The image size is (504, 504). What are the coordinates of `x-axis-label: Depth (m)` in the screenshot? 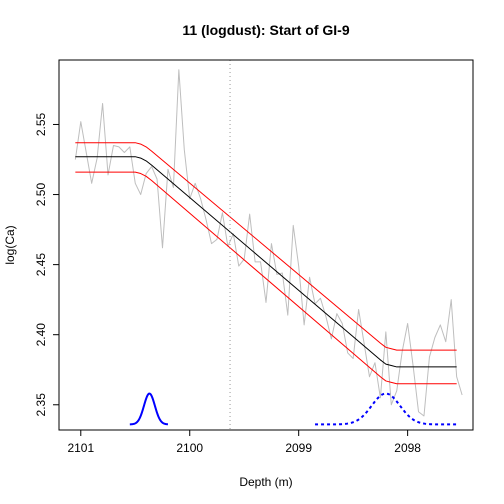 It's located at (265, 482).